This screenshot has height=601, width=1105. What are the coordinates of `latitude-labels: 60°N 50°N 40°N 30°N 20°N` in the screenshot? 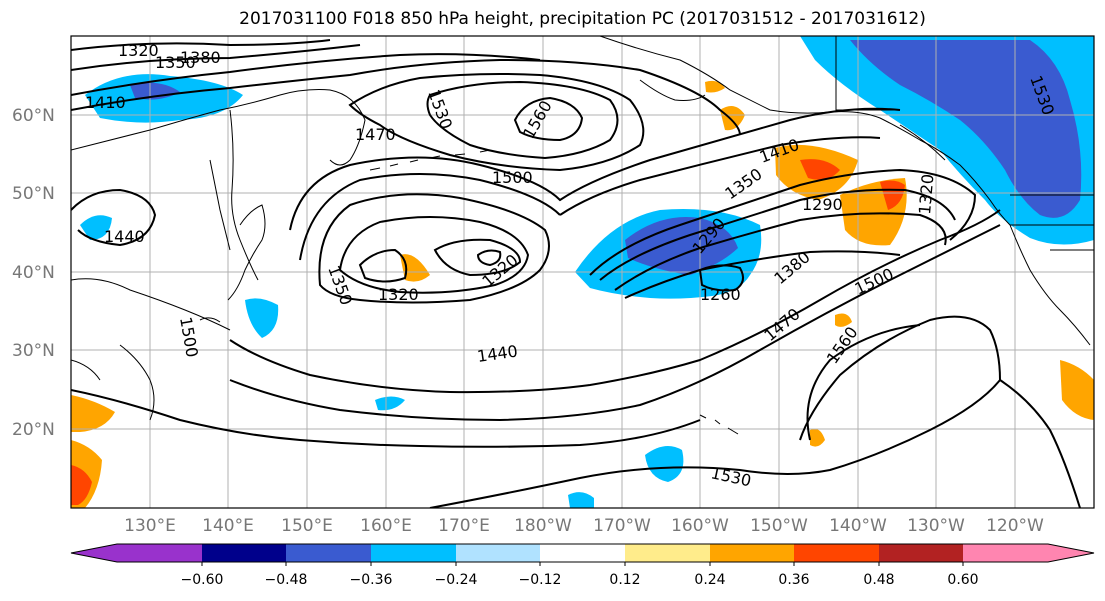 It's located at (33, 273).